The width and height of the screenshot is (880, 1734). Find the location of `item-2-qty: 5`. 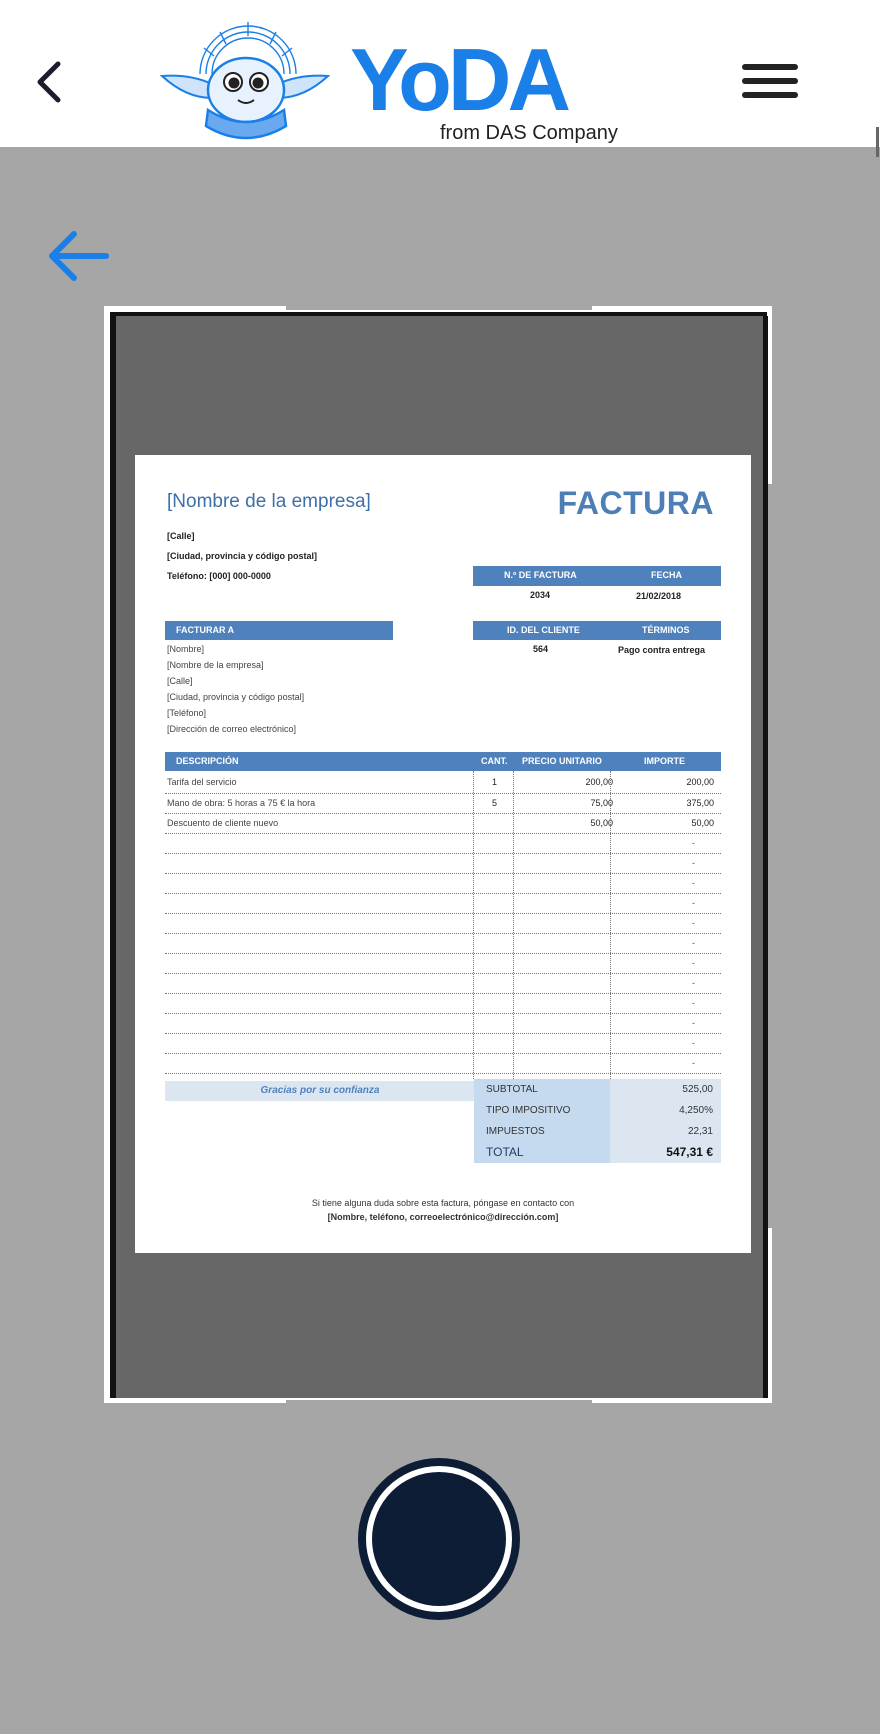

item-2-qty: 5 is located at coordinates (495, 803).